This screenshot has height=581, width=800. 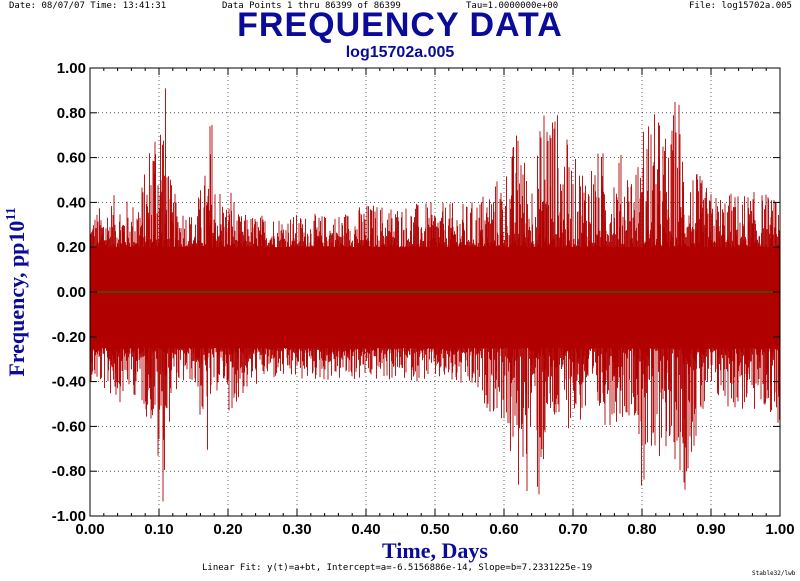 What do you see at coordinates (11, 213) in the screenshot?
I see `y-axis-label-exponent: 11` at bounding box center [11, 213].